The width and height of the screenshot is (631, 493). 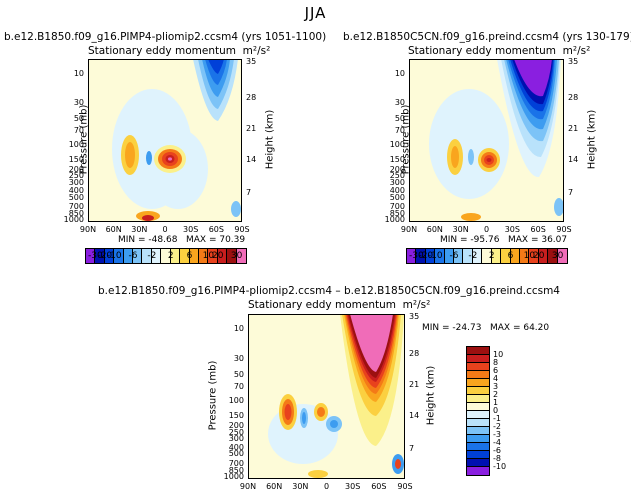 I want to click on x-tick-label: 60S, so click(x=216, y=229).